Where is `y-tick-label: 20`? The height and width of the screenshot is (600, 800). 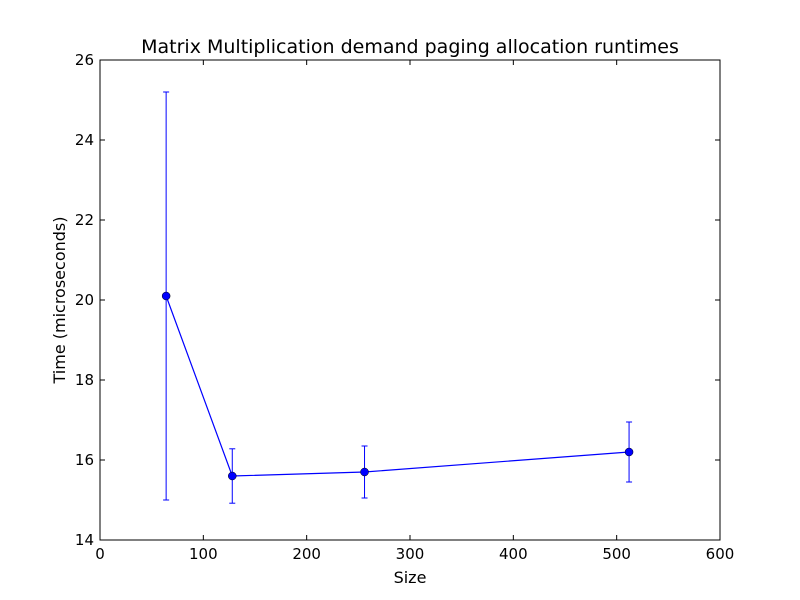
y-tick-label: 20 is located at coordinates (84, 300).